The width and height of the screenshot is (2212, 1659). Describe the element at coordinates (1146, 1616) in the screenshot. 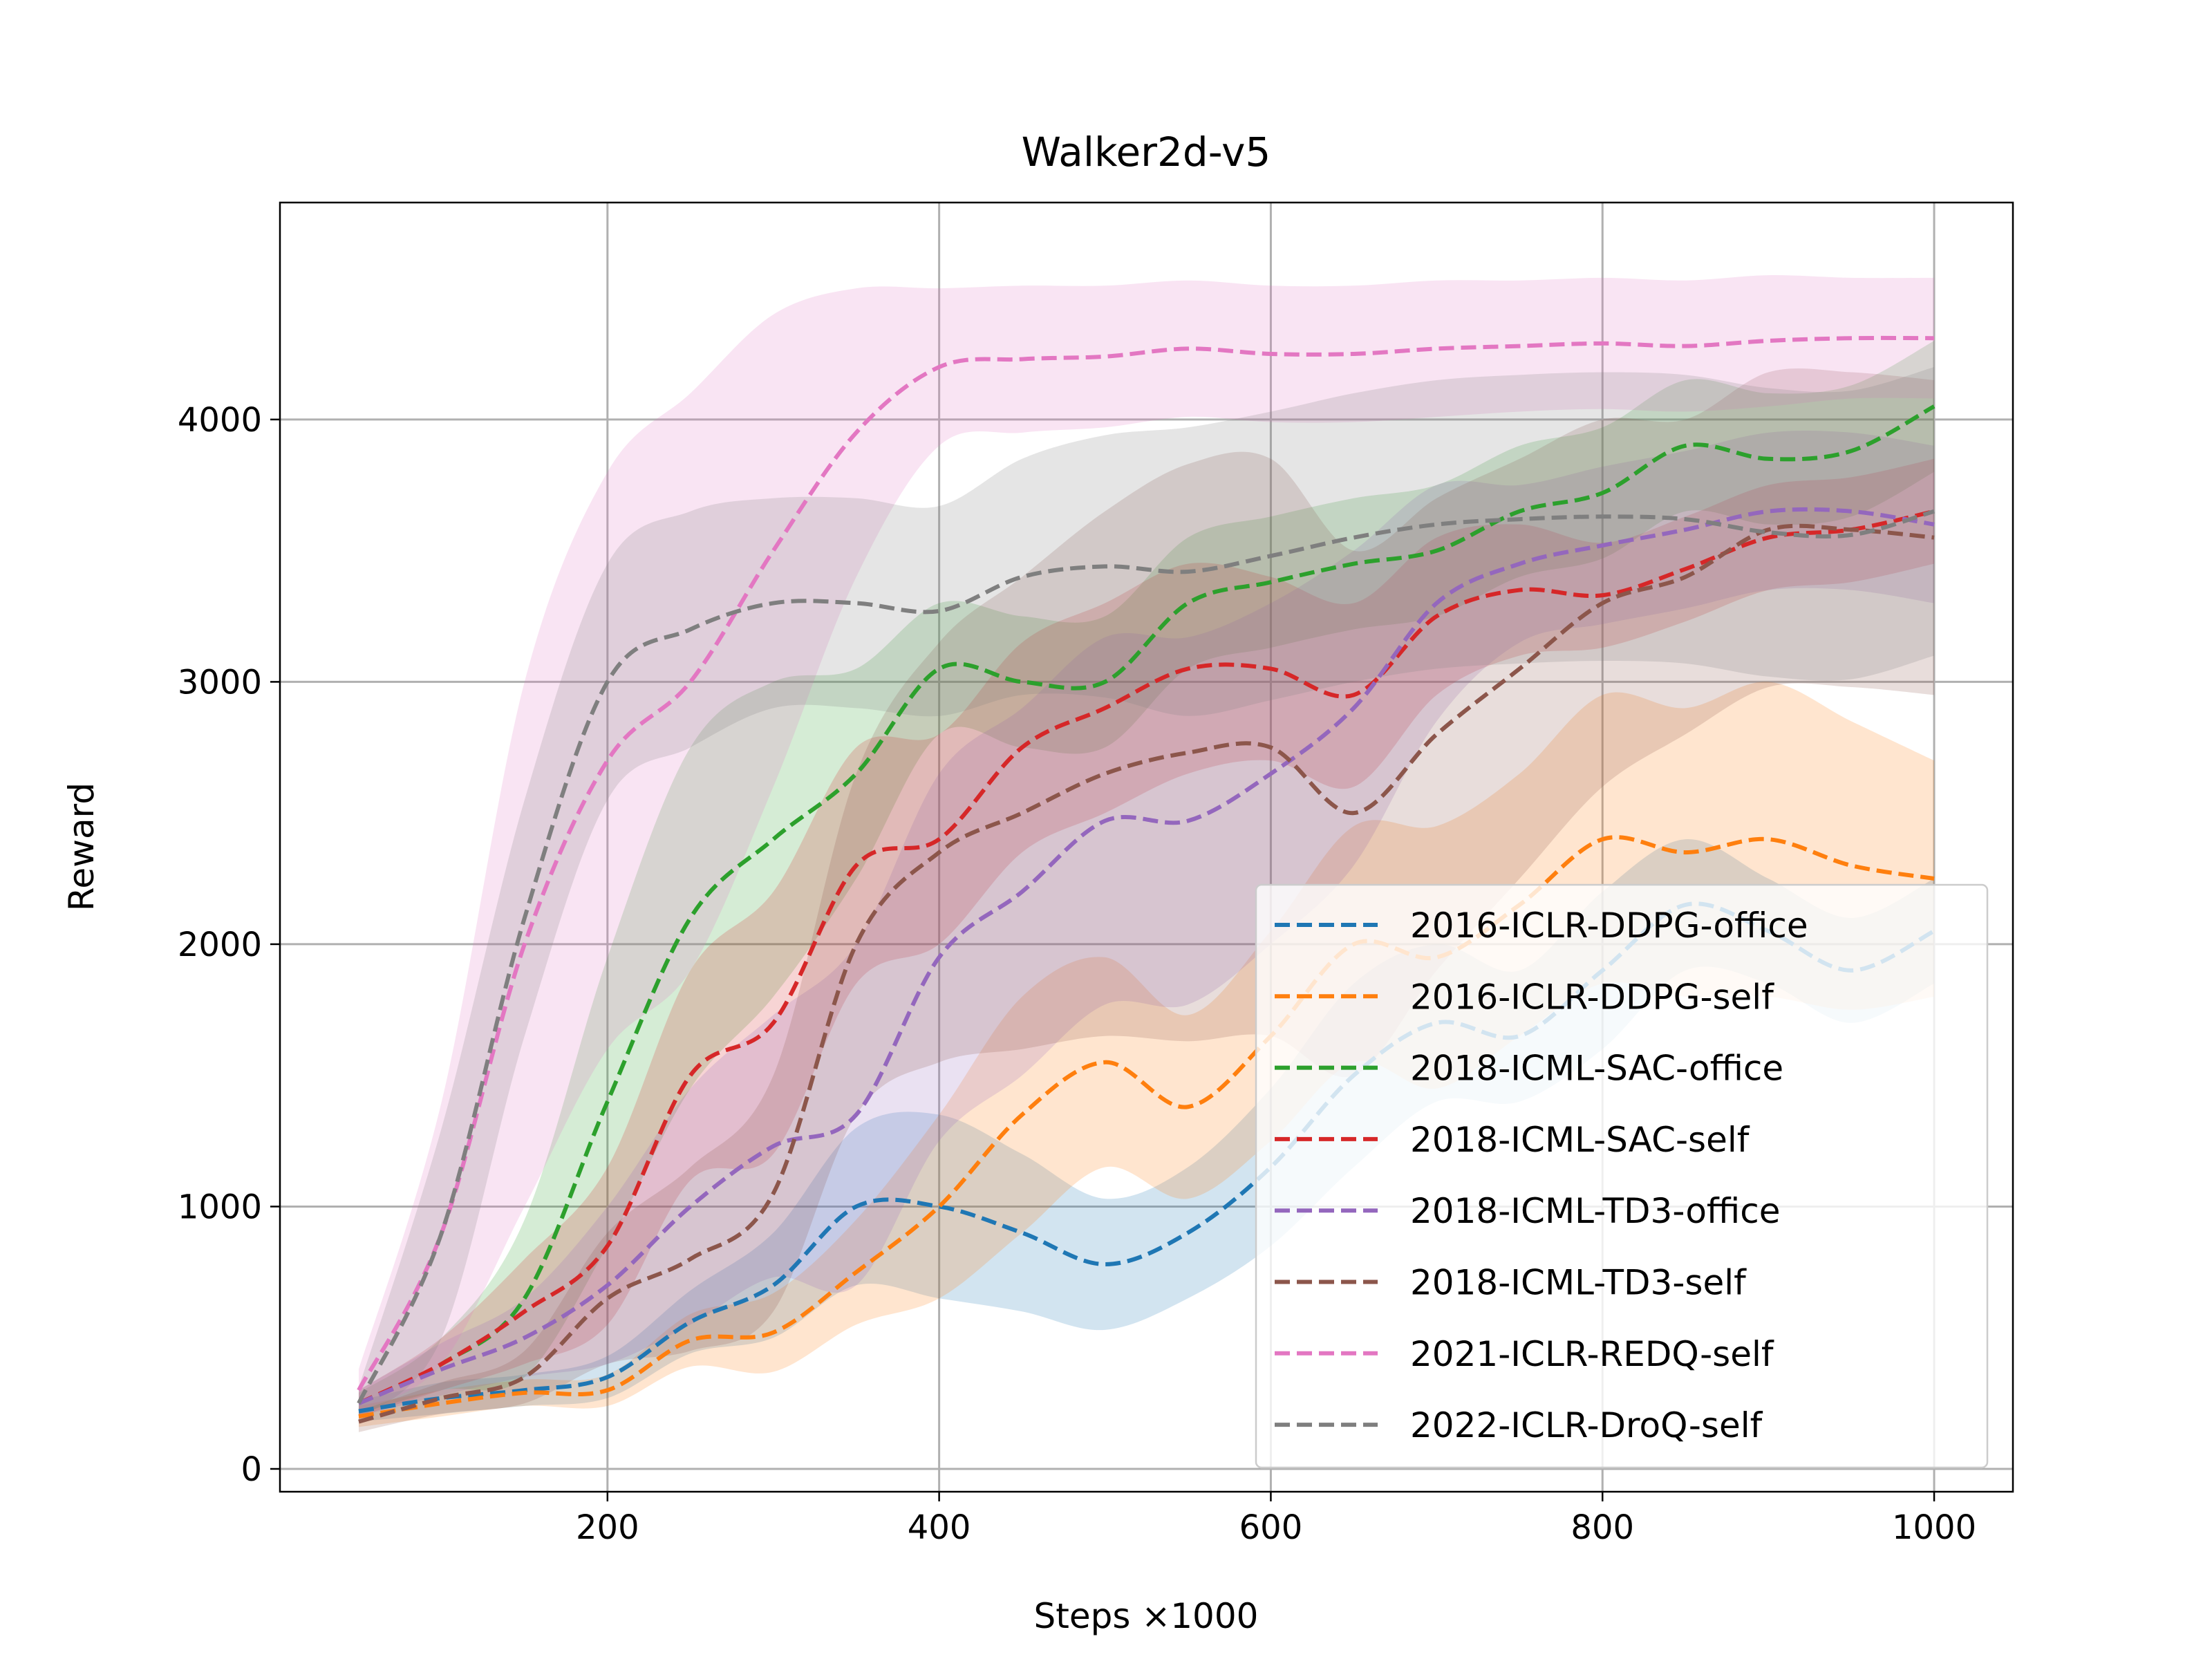

I see `x-axis-label: Steps ×1000` at that location.